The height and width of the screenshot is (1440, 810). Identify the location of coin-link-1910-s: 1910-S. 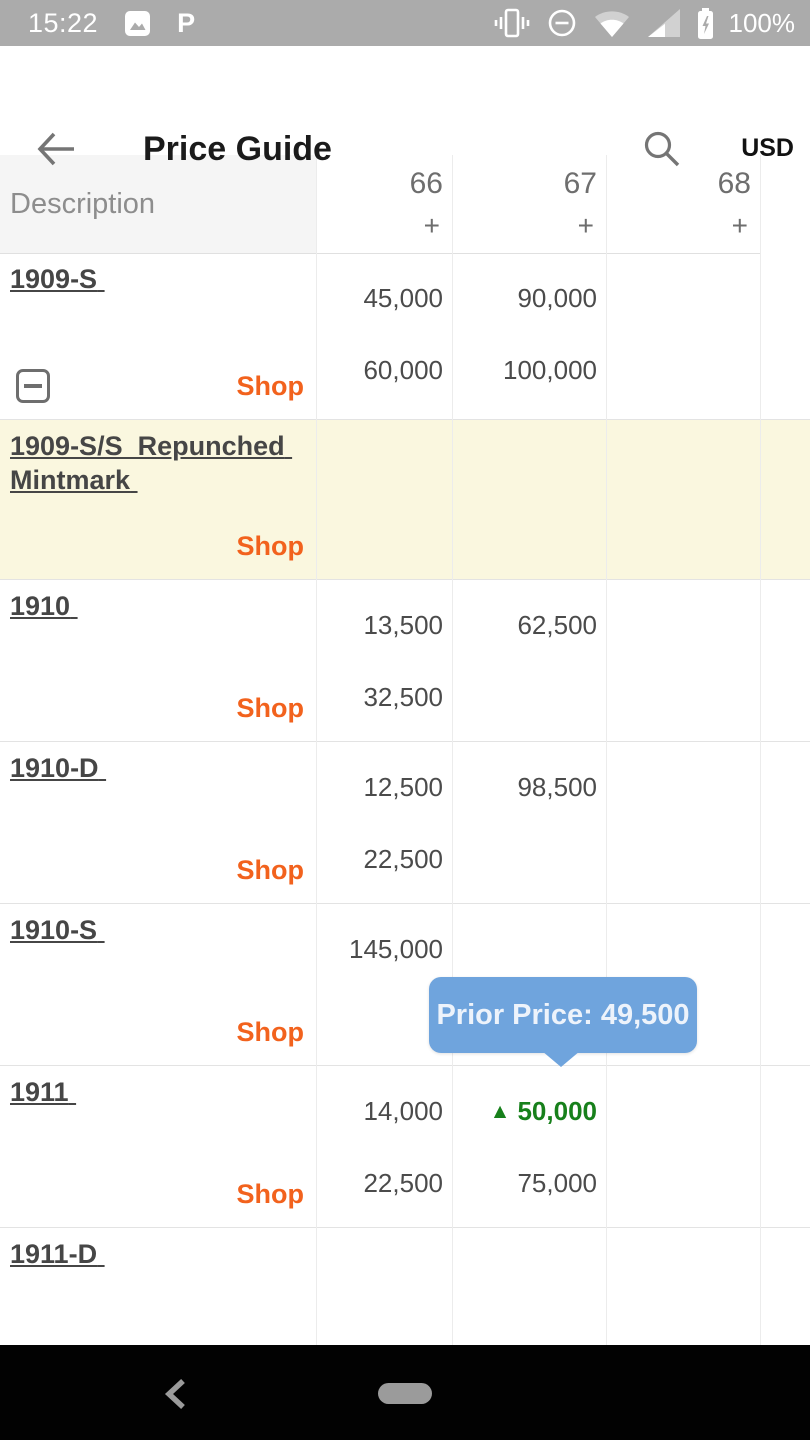
(54, 930).